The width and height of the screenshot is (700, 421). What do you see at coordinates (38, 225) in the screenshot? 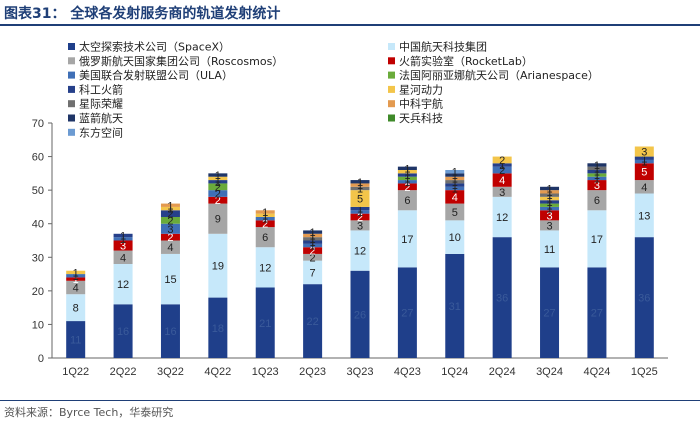
I see `y-tick-label: 40` at bounding box center [38, 225].